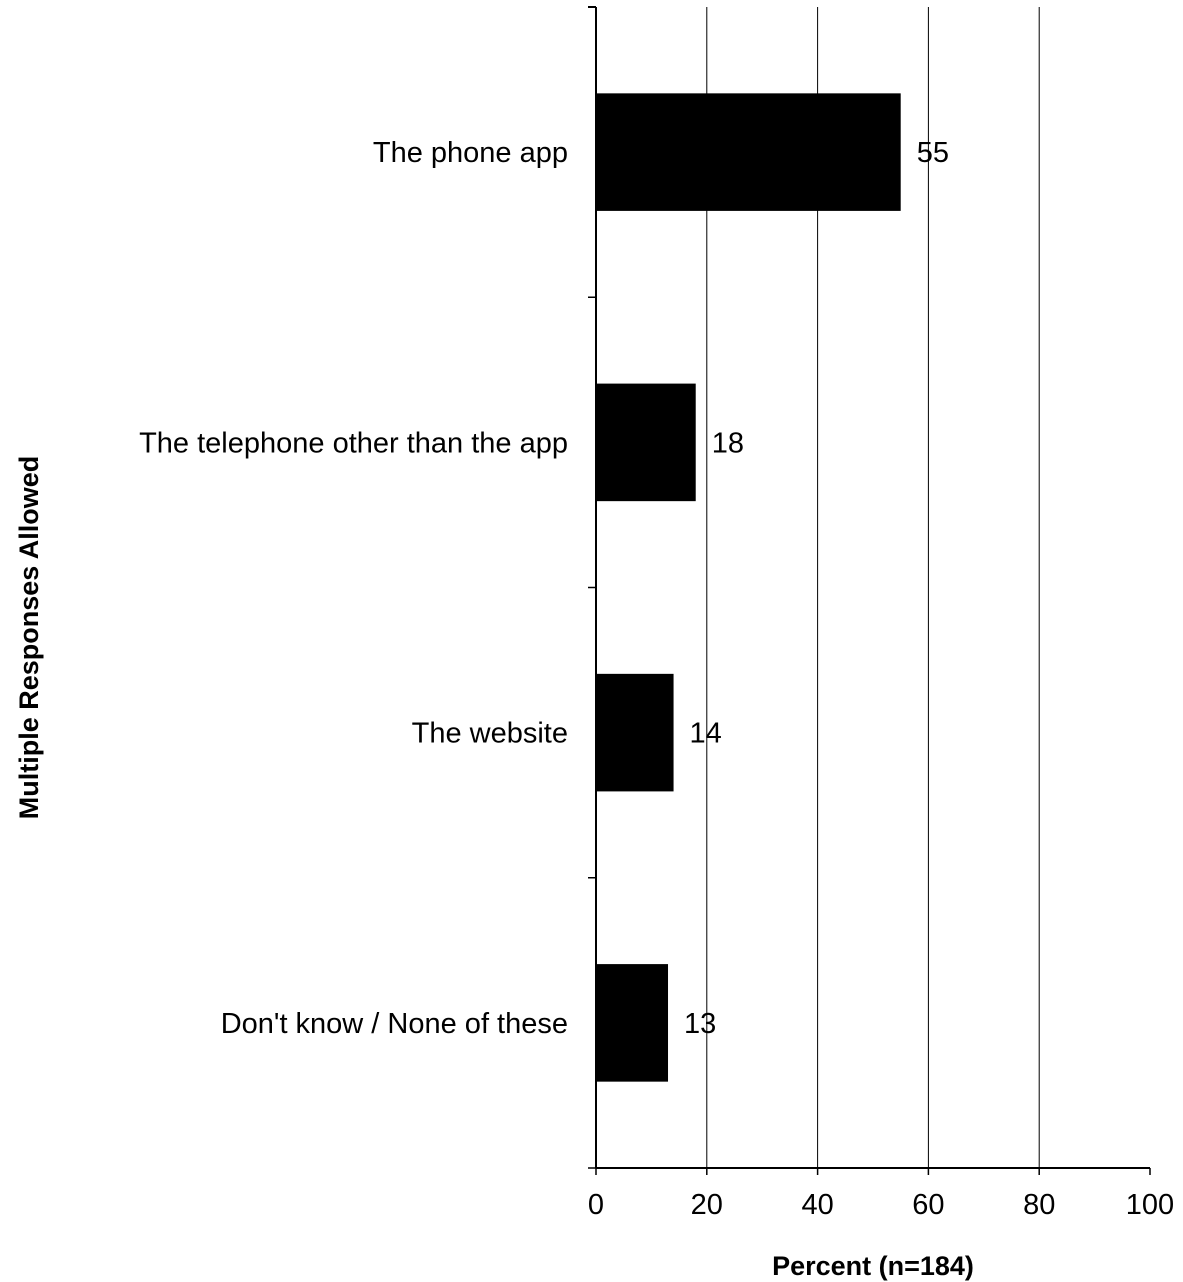 The image size is (1183, 1282). Describe the element at coordinates (817, 1205) in the screenshot. I see `x-tick-label: 40` at that location.